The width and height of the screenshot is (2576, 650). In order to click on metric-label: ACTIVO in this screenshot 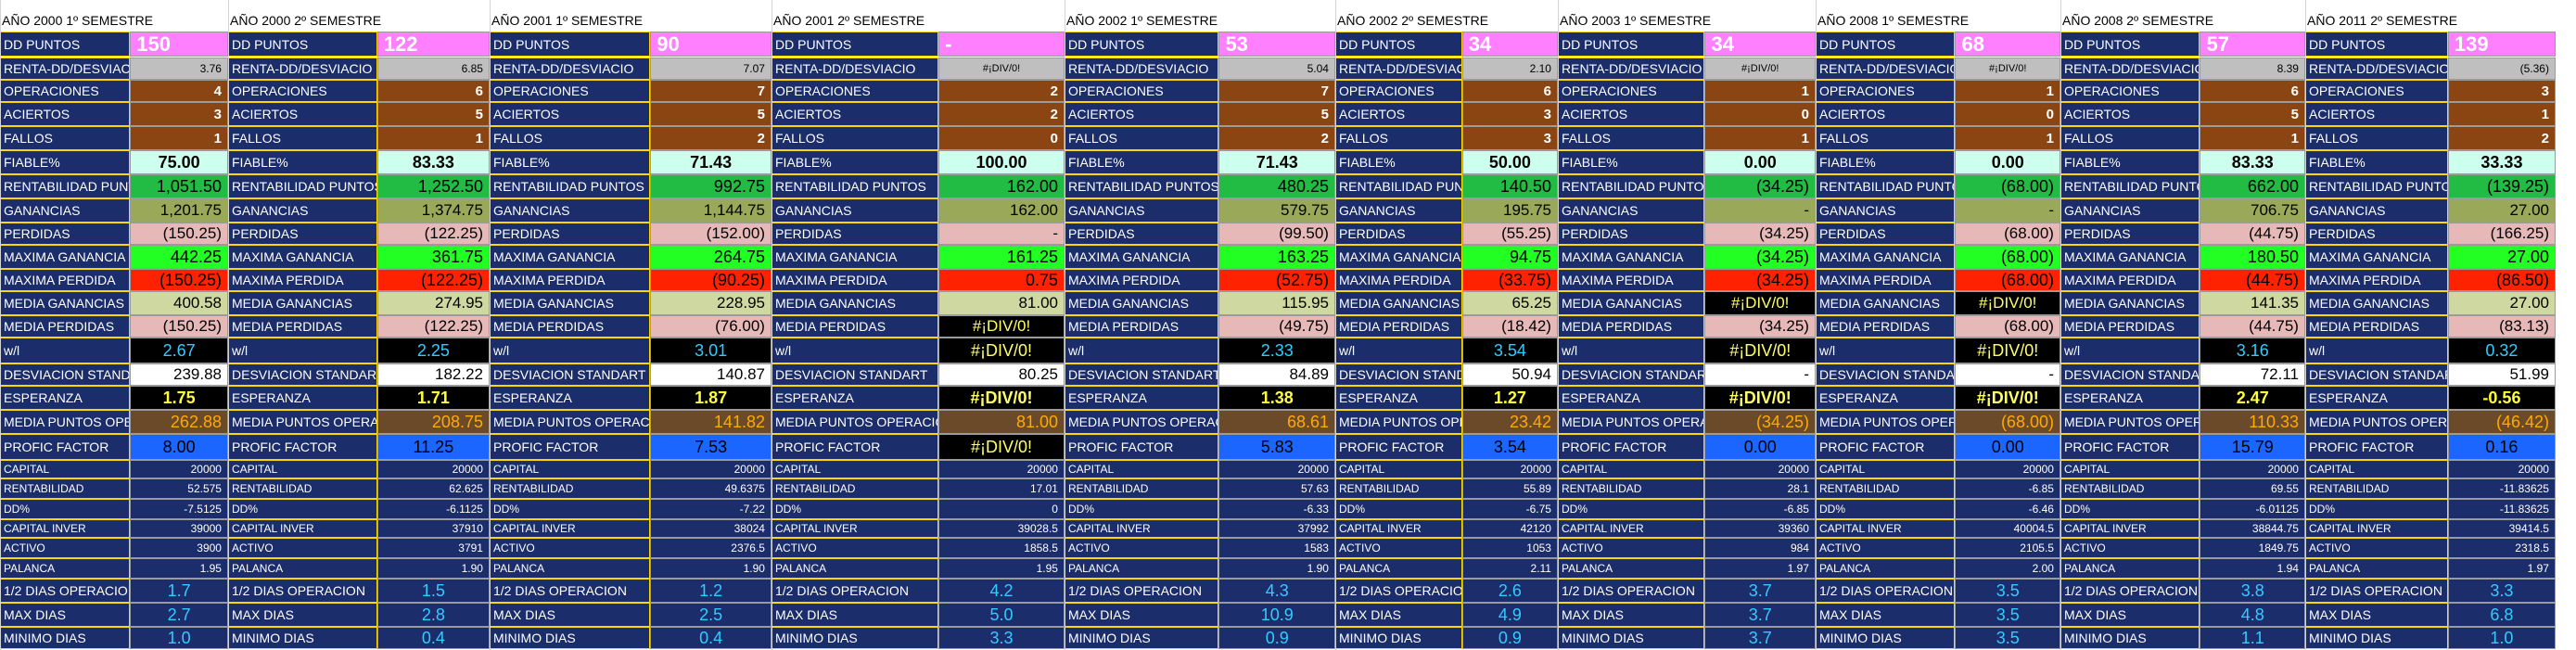, I will do `click(1632, 548)`.